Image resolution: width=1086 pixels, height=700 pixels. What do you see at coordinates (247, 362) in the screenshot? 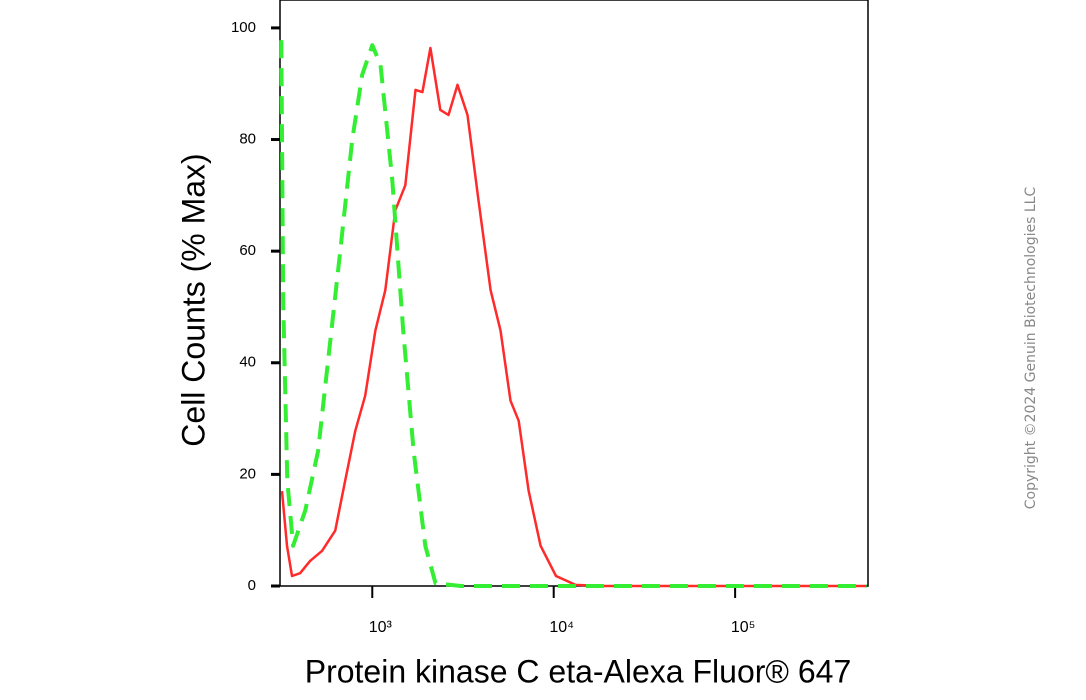
I see `y-tick-label: 40` at bounding box center [247, 362].